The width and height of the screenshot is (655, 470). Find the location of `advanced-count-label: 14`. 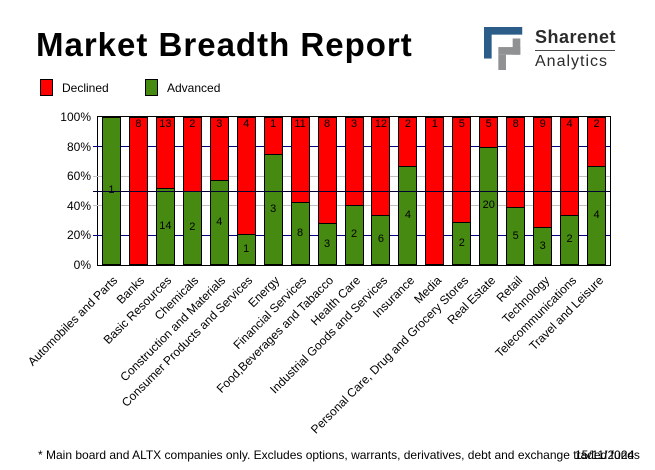

advanced-count-label: 14 is located at coordinates (165, 225).